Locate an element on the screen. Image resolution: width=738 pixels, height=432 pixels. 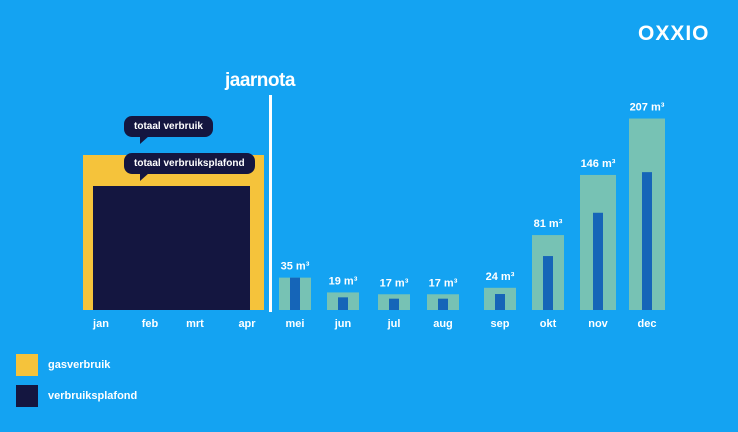
value-label-okt: 81 m³ is located at coordinates (548, 224).